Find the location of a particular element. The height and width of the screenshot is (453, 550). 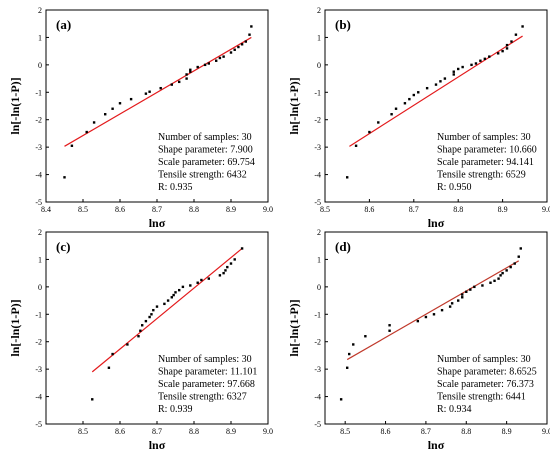

y-tick-label: 2 is located at coordinates (319, 10).